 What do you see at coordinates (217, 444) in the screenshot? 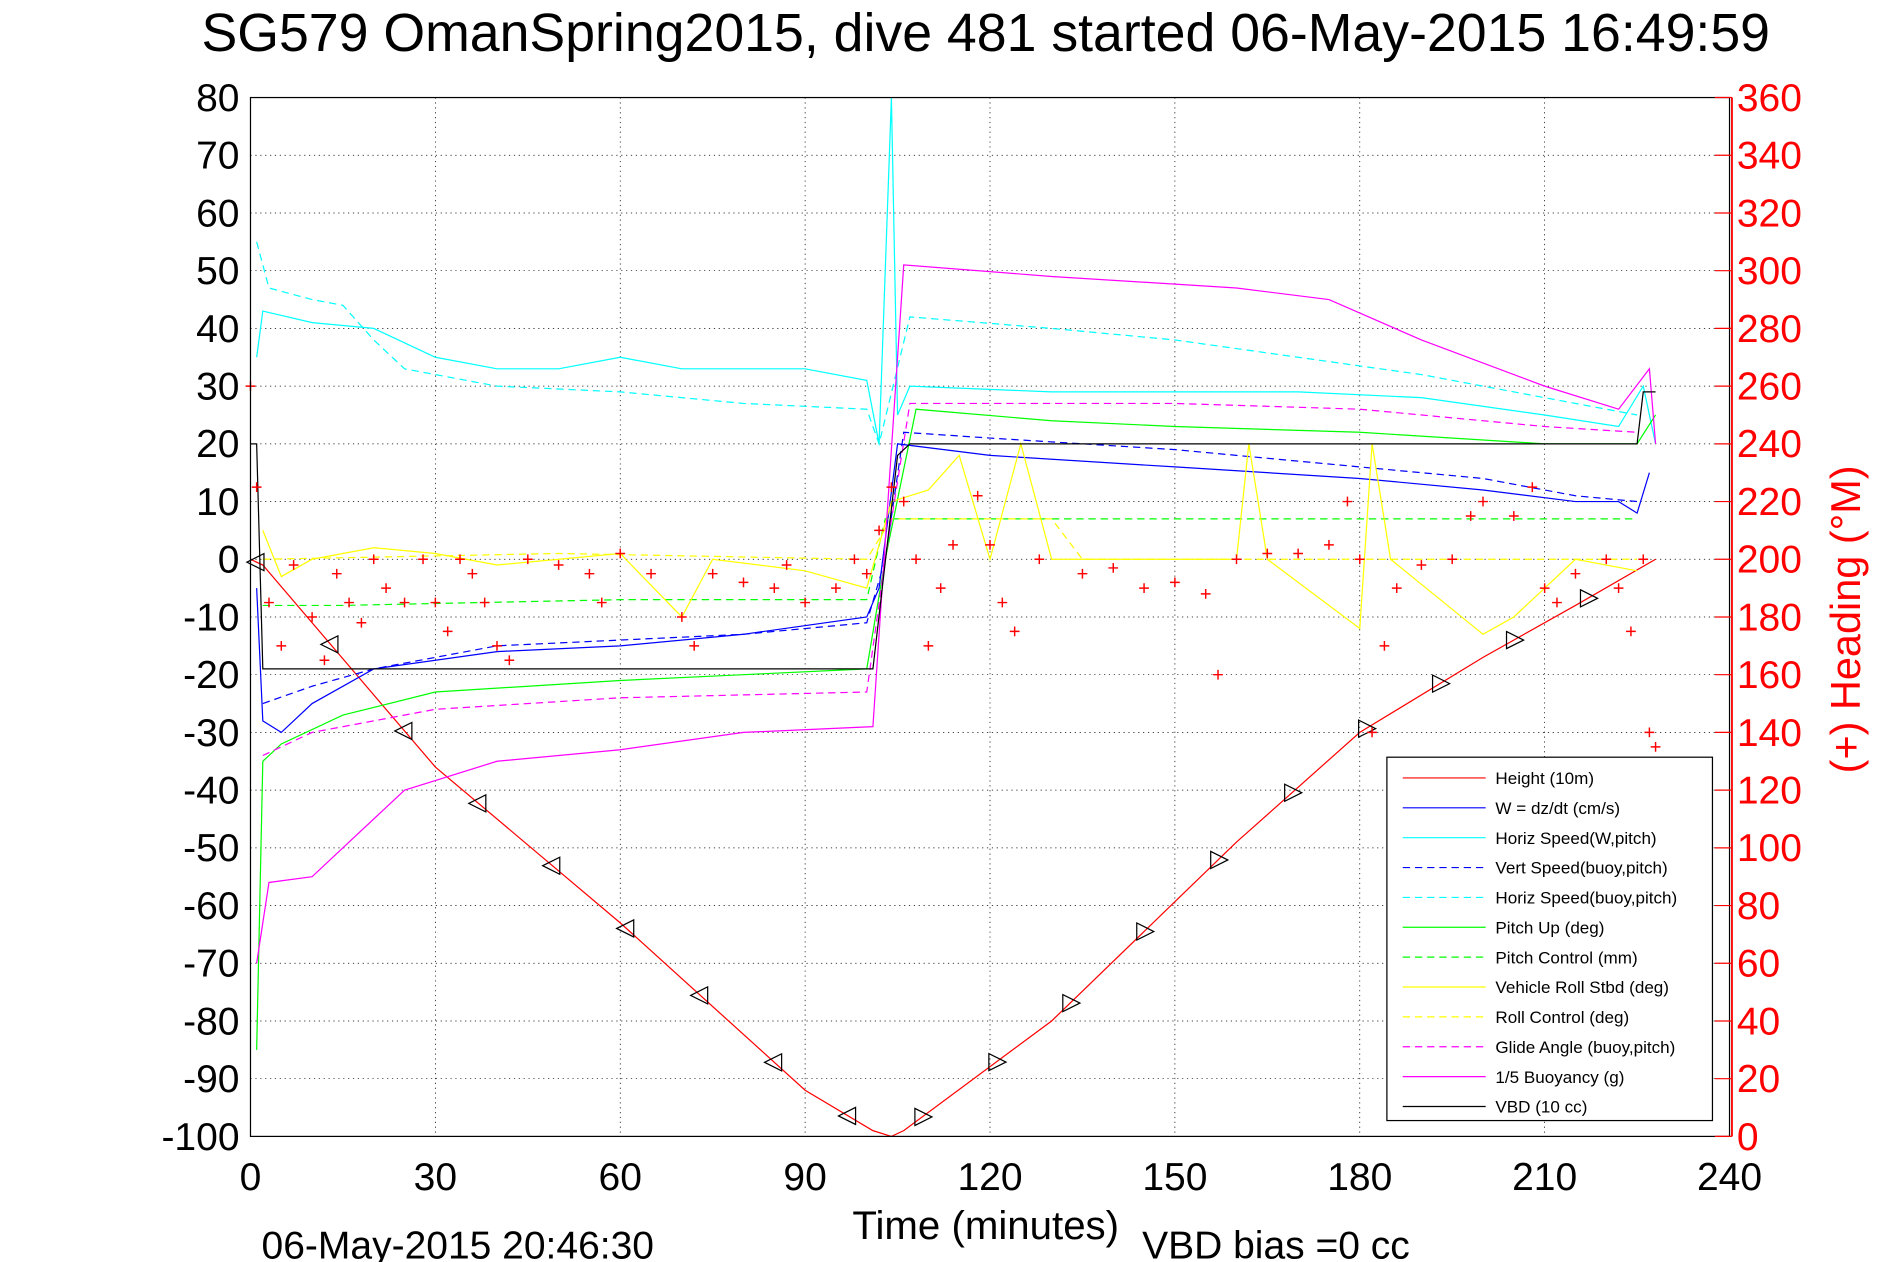
I see `y-tick-label: 20` at bounding box center [217, 444].